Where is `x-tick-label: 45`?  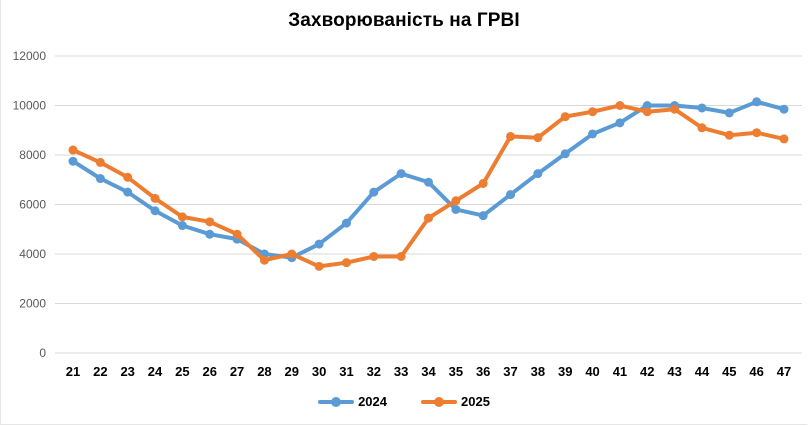
x-tick-label: 45 is located at coordinates (729, 371).